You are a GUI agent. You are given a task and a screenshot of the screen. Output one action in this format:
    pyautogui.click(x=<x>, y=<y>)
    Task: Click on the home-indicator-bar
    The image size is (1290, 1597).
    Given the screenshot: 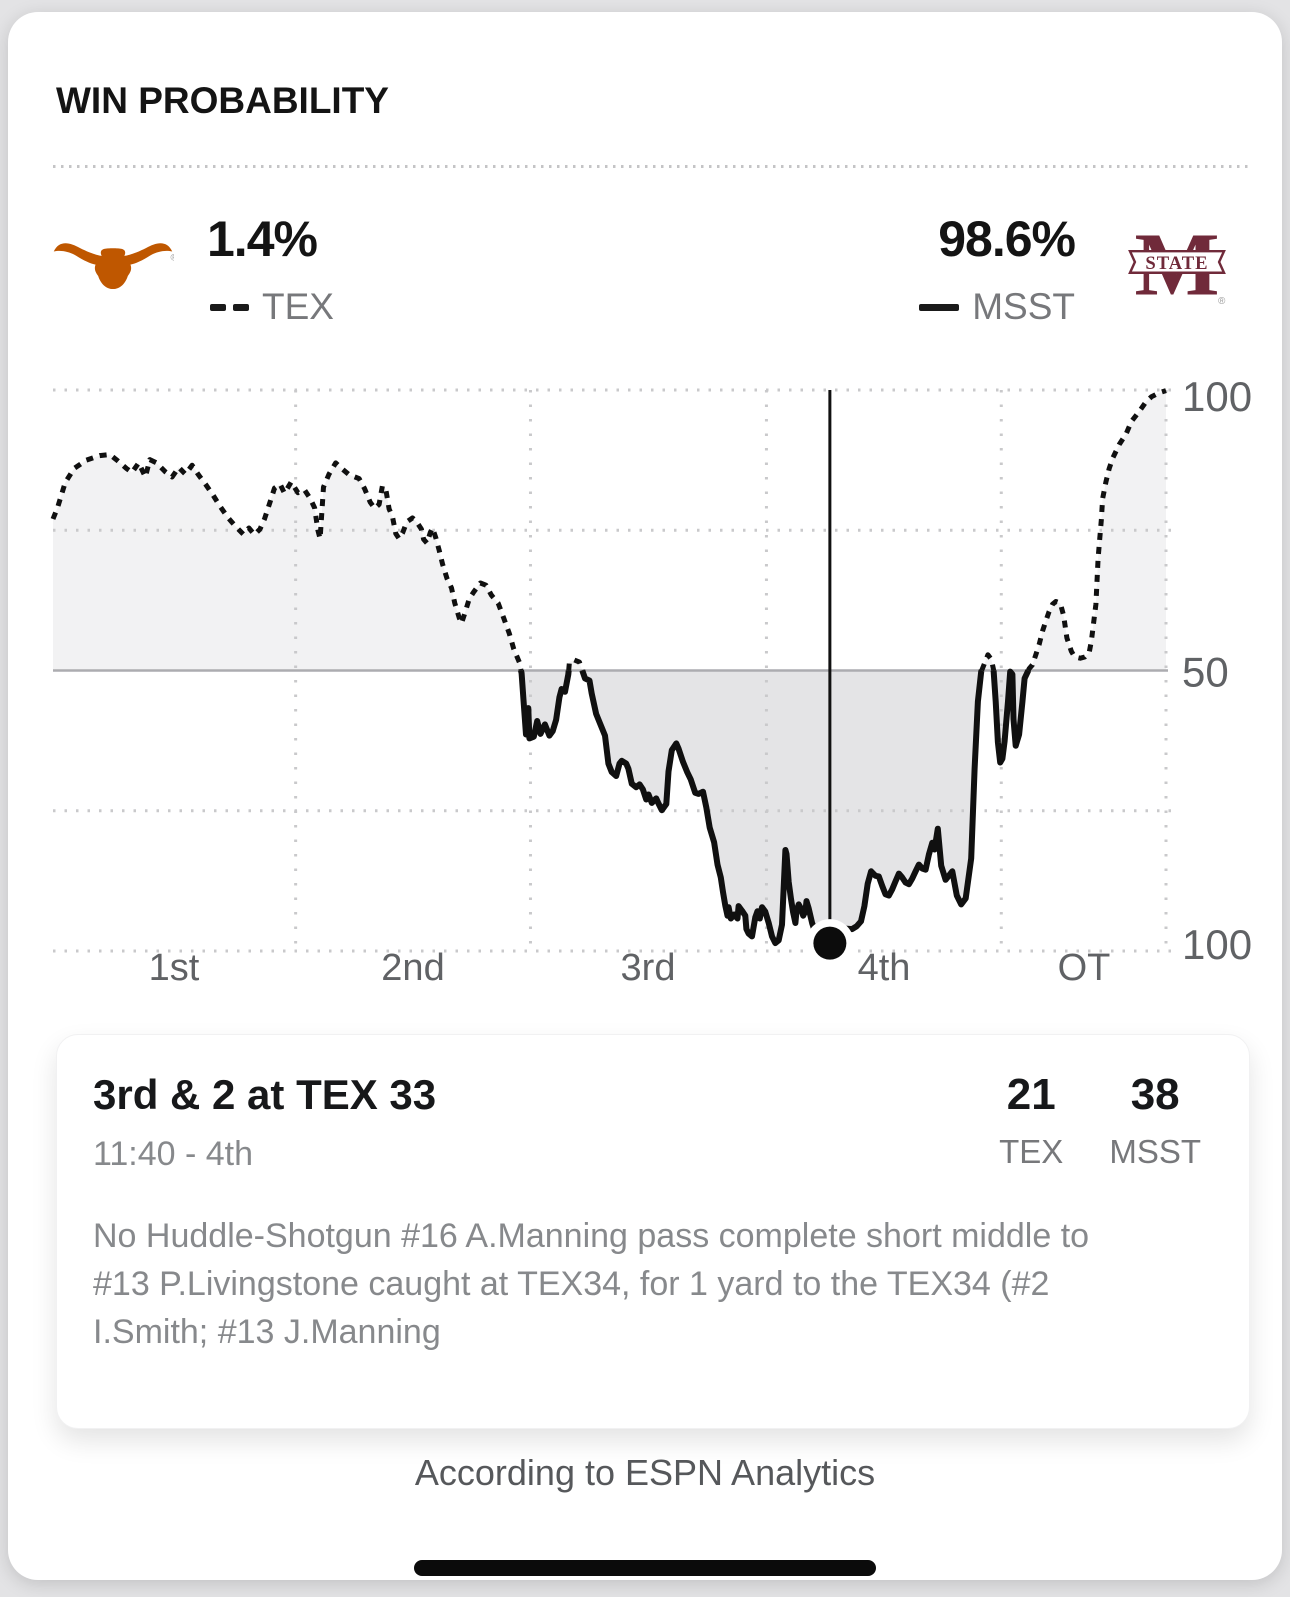 What is the action you would take?
    pyautogui.click(x=645, y=1568)
    